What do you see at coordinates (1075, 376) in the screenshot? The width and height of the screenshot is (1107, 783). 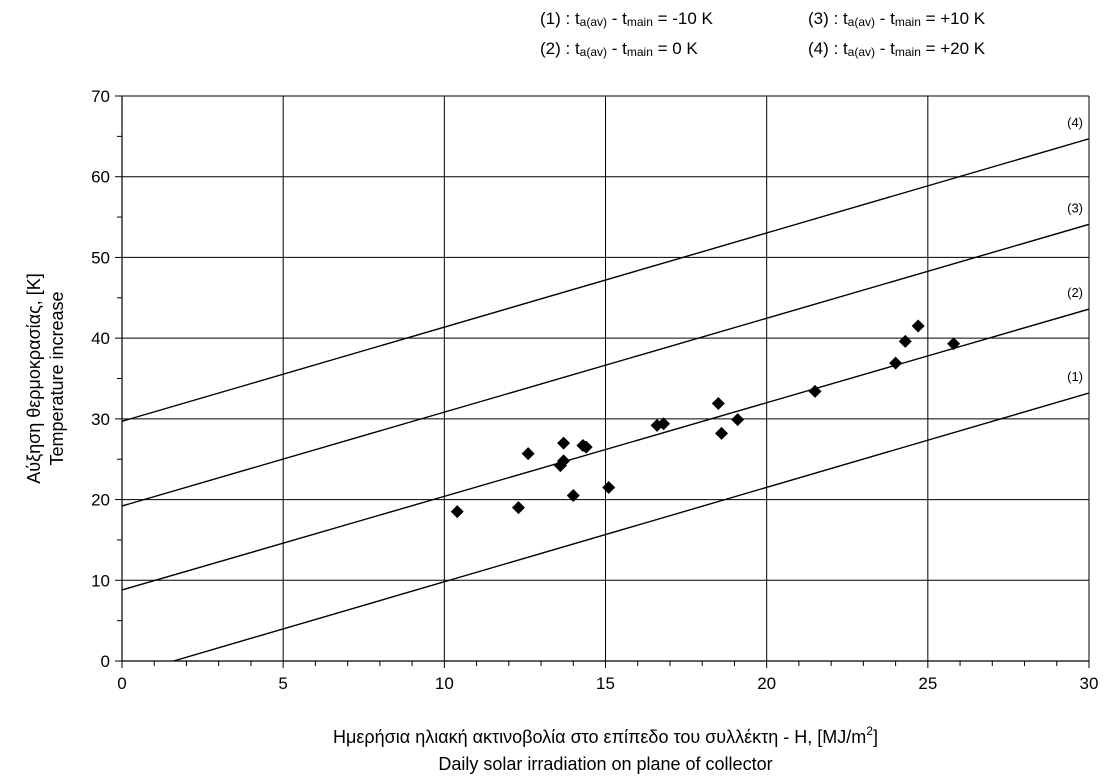 I see `series-label: (1)` at bounding box center [1075, 376].